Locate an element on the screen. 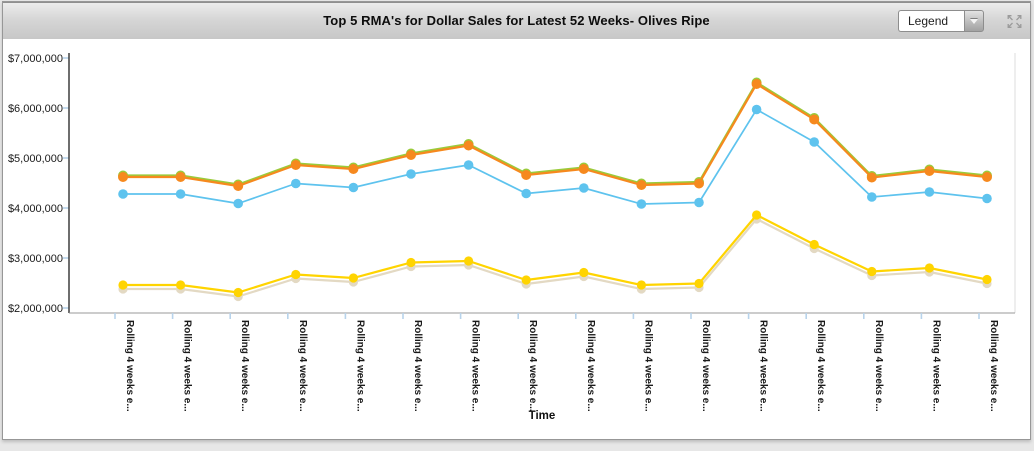 Image resolution: width=1034 pixels, height=451 pixels. legend-dropdown-value: Legend is located at coordinates (931, 21).